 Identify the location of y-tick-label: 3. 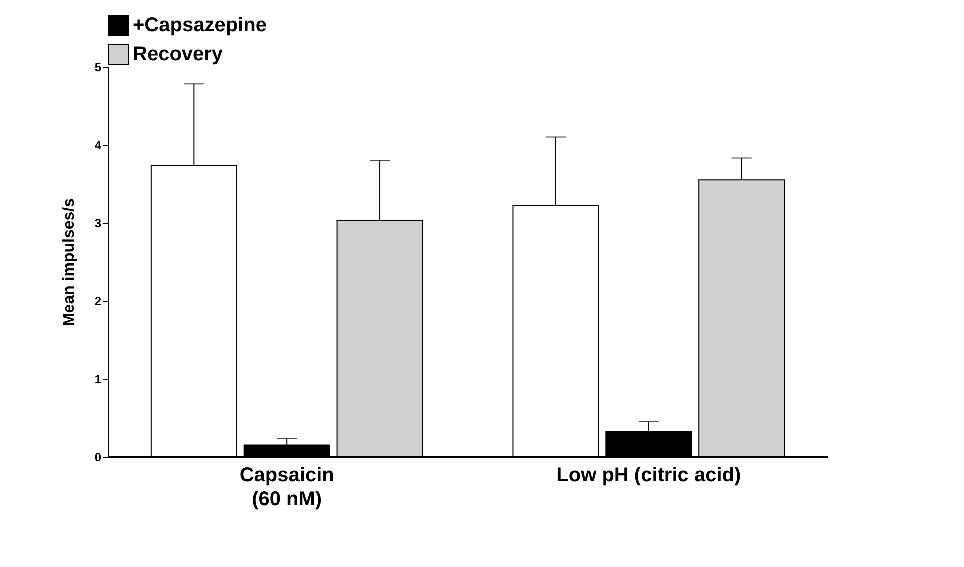
(98, 223).